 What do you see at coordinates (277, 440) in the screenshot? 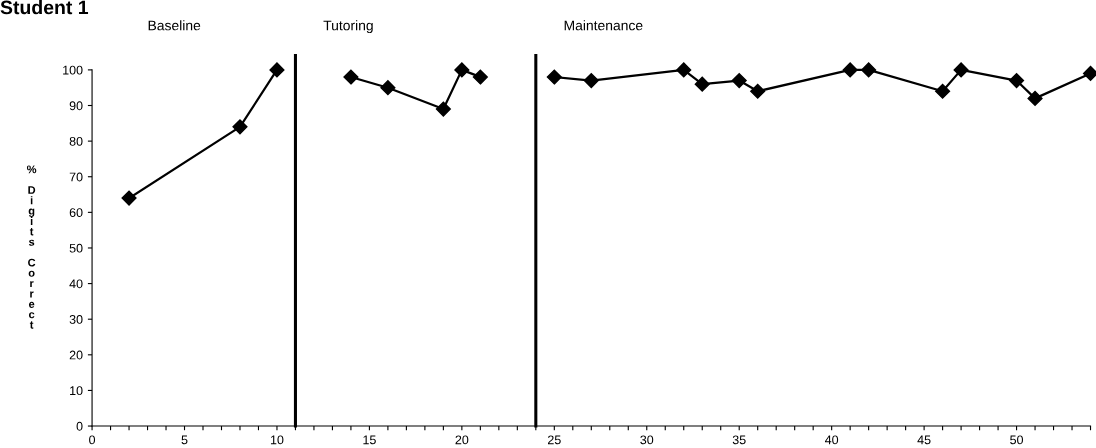
I see `x-tick-label: 10` at bounding box center [277, 440].